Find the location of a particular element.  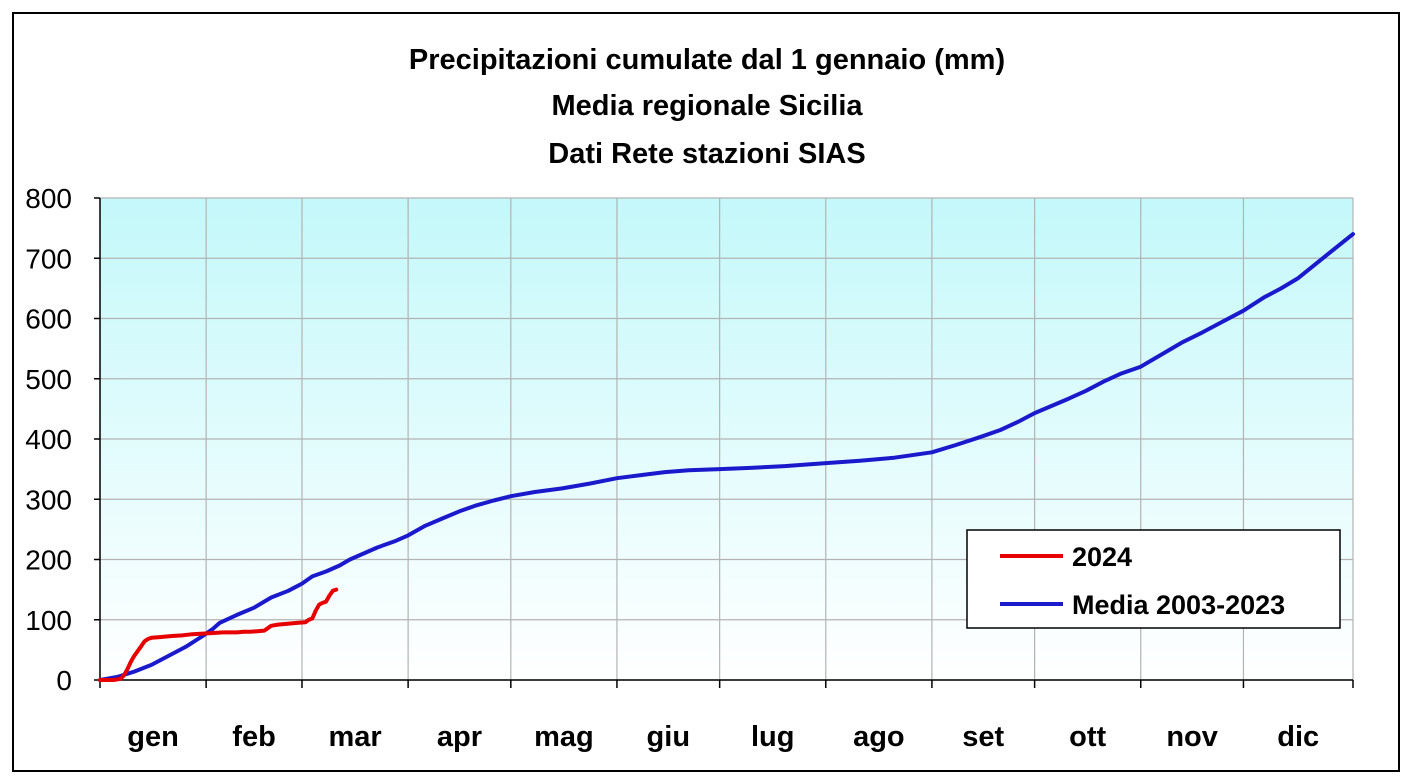

y-tick-label: 0 is located at coordinates (64, 680).